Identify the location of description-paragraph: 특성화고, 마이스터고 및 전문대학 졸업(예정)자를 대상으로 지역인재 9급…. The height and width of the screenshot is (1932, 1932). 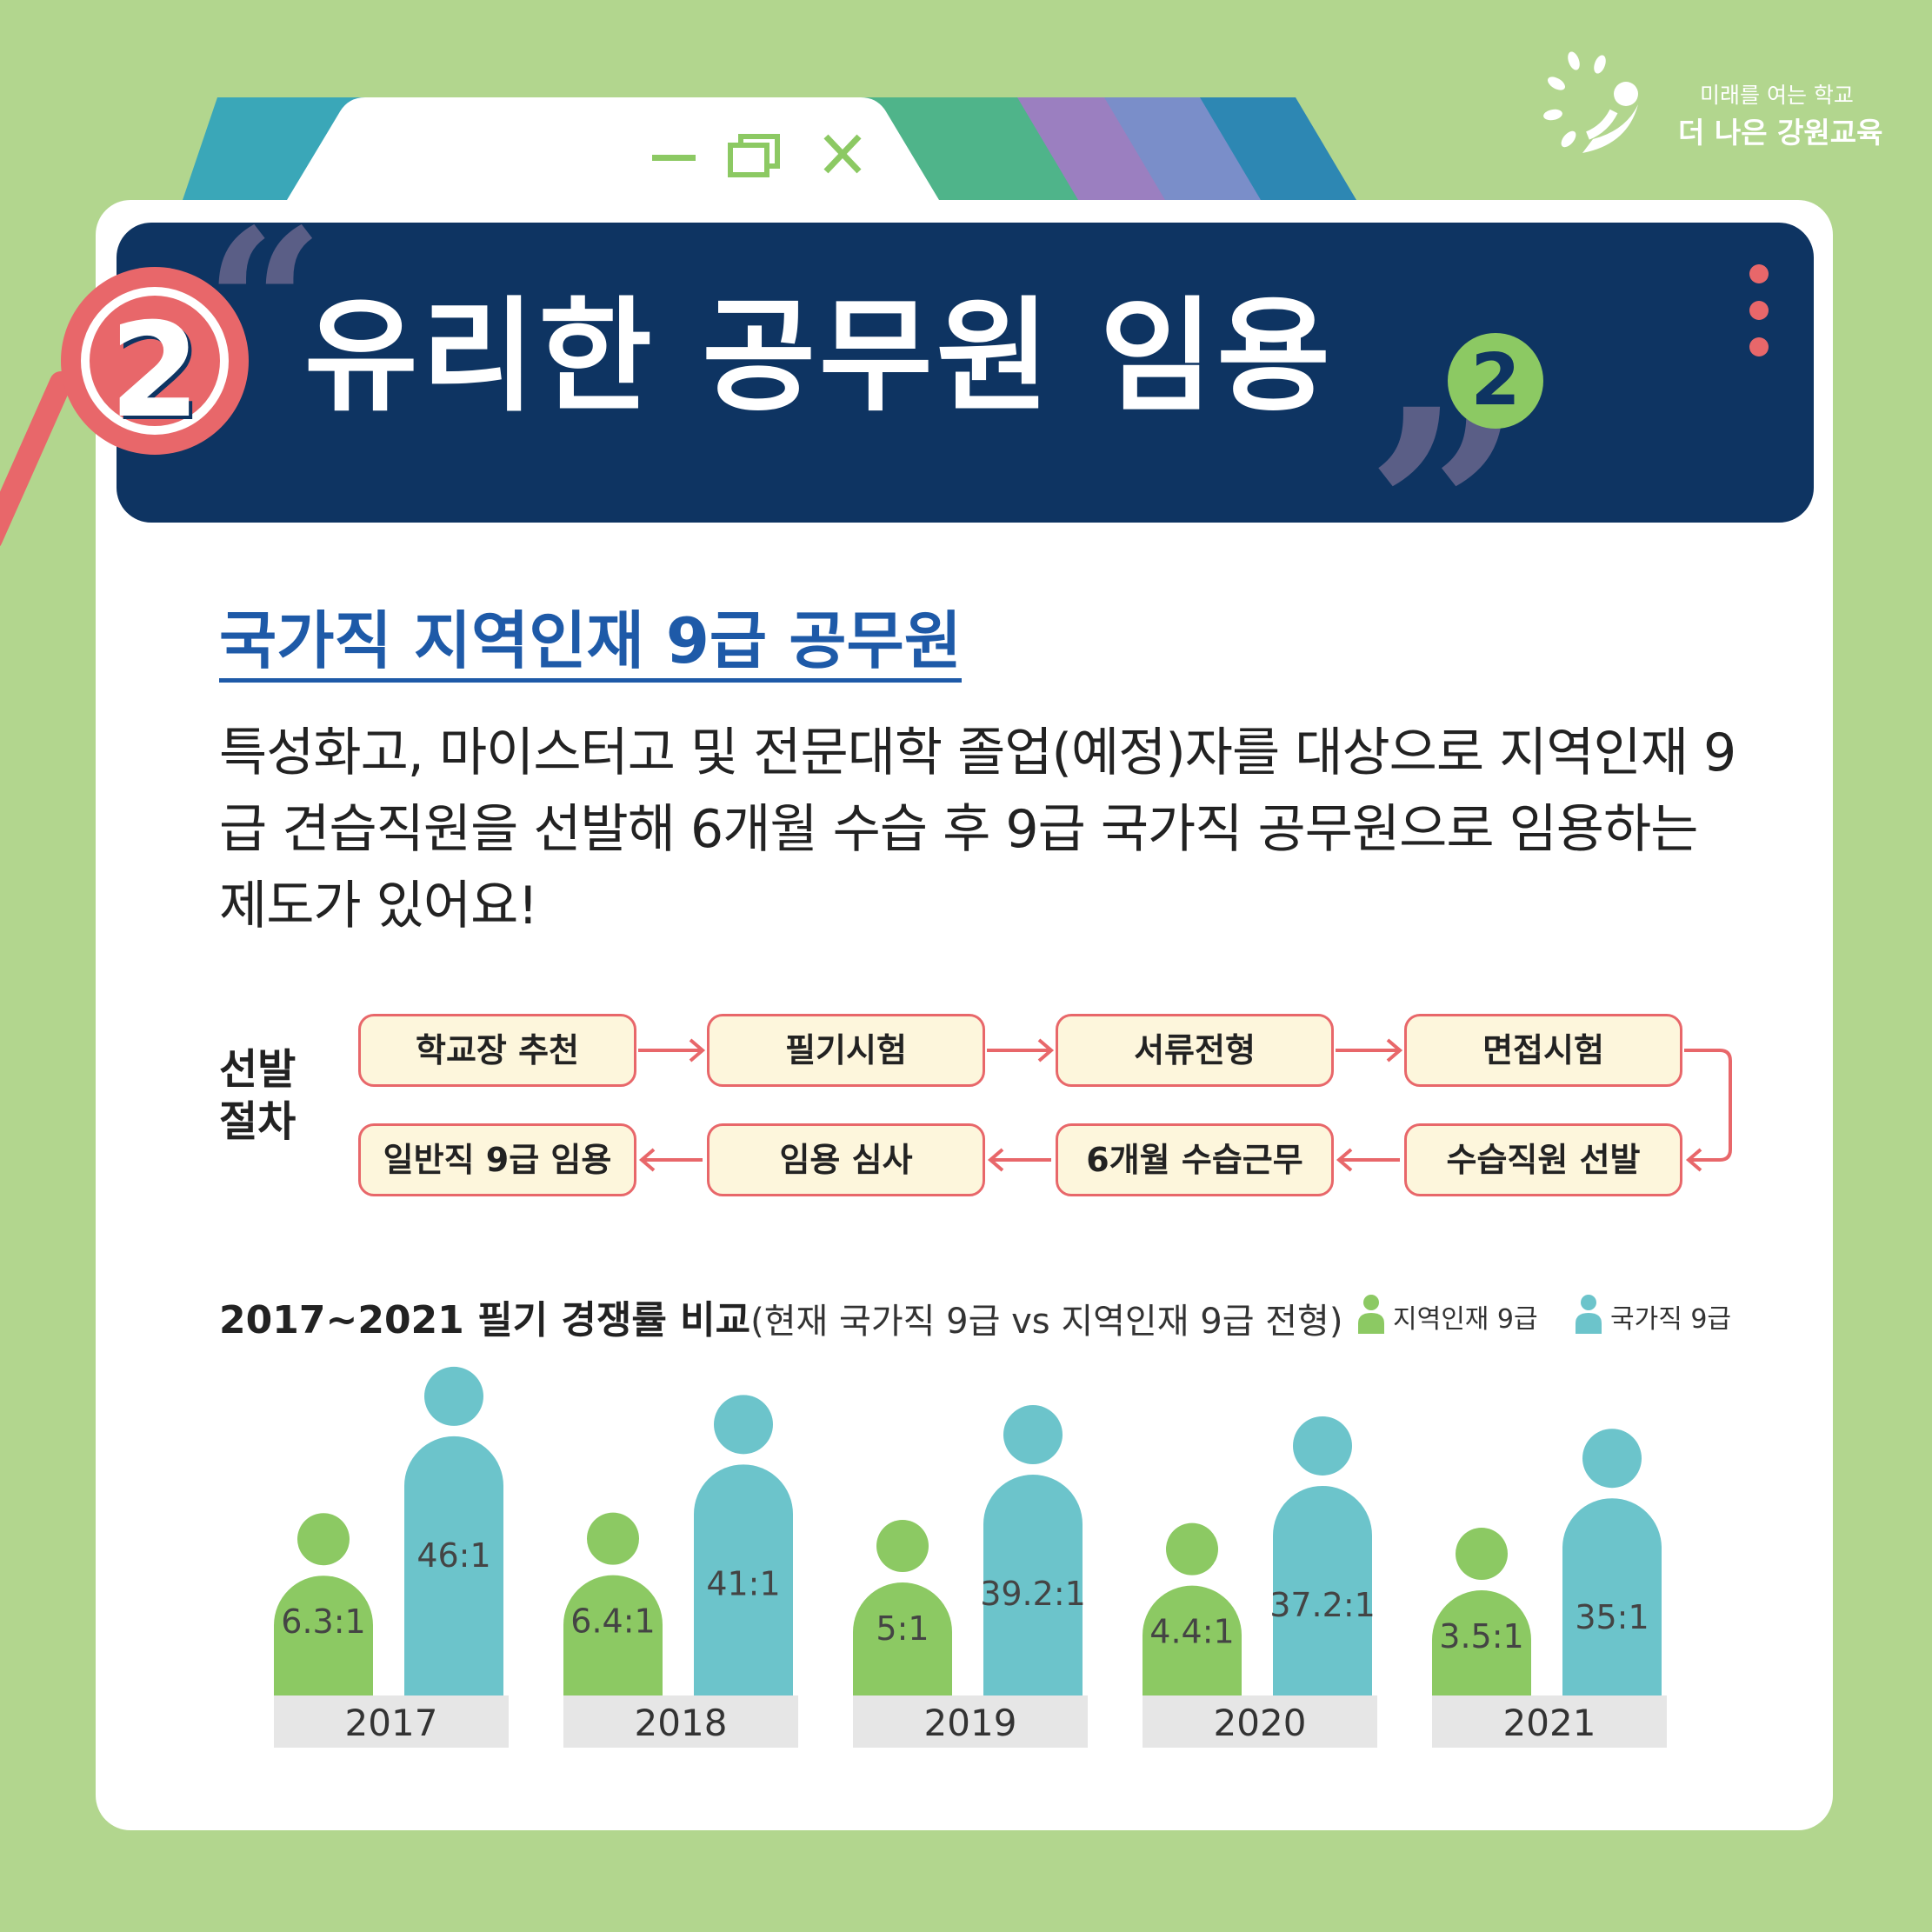
(977, 829).